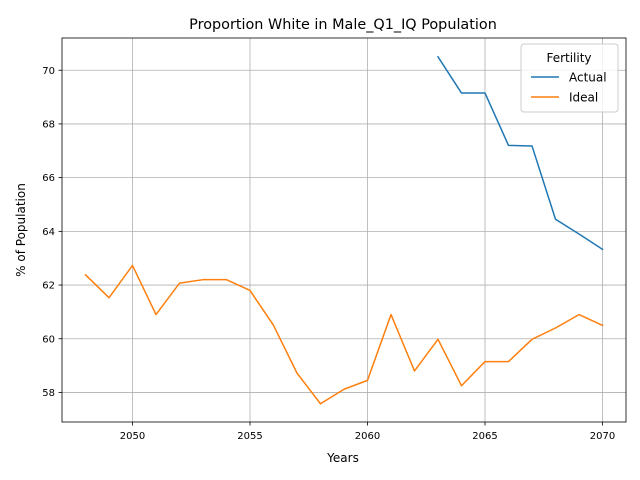 Image resolution: width=640 pixels, height=480 pixels. What do you see at coordinates (48, 232) in the screenshot?
I see `y-tick-label: 64` at bounding box center [48, 232].